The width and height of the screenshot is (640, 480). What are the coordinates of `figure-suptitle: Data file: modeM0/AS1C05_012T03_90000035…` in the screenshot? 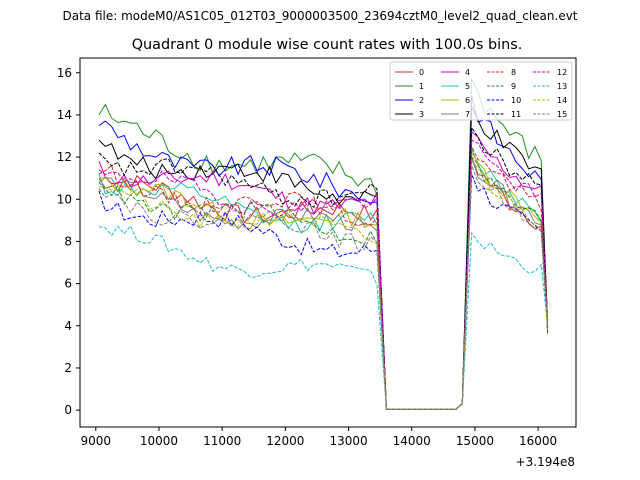 It's located at (319, 16).